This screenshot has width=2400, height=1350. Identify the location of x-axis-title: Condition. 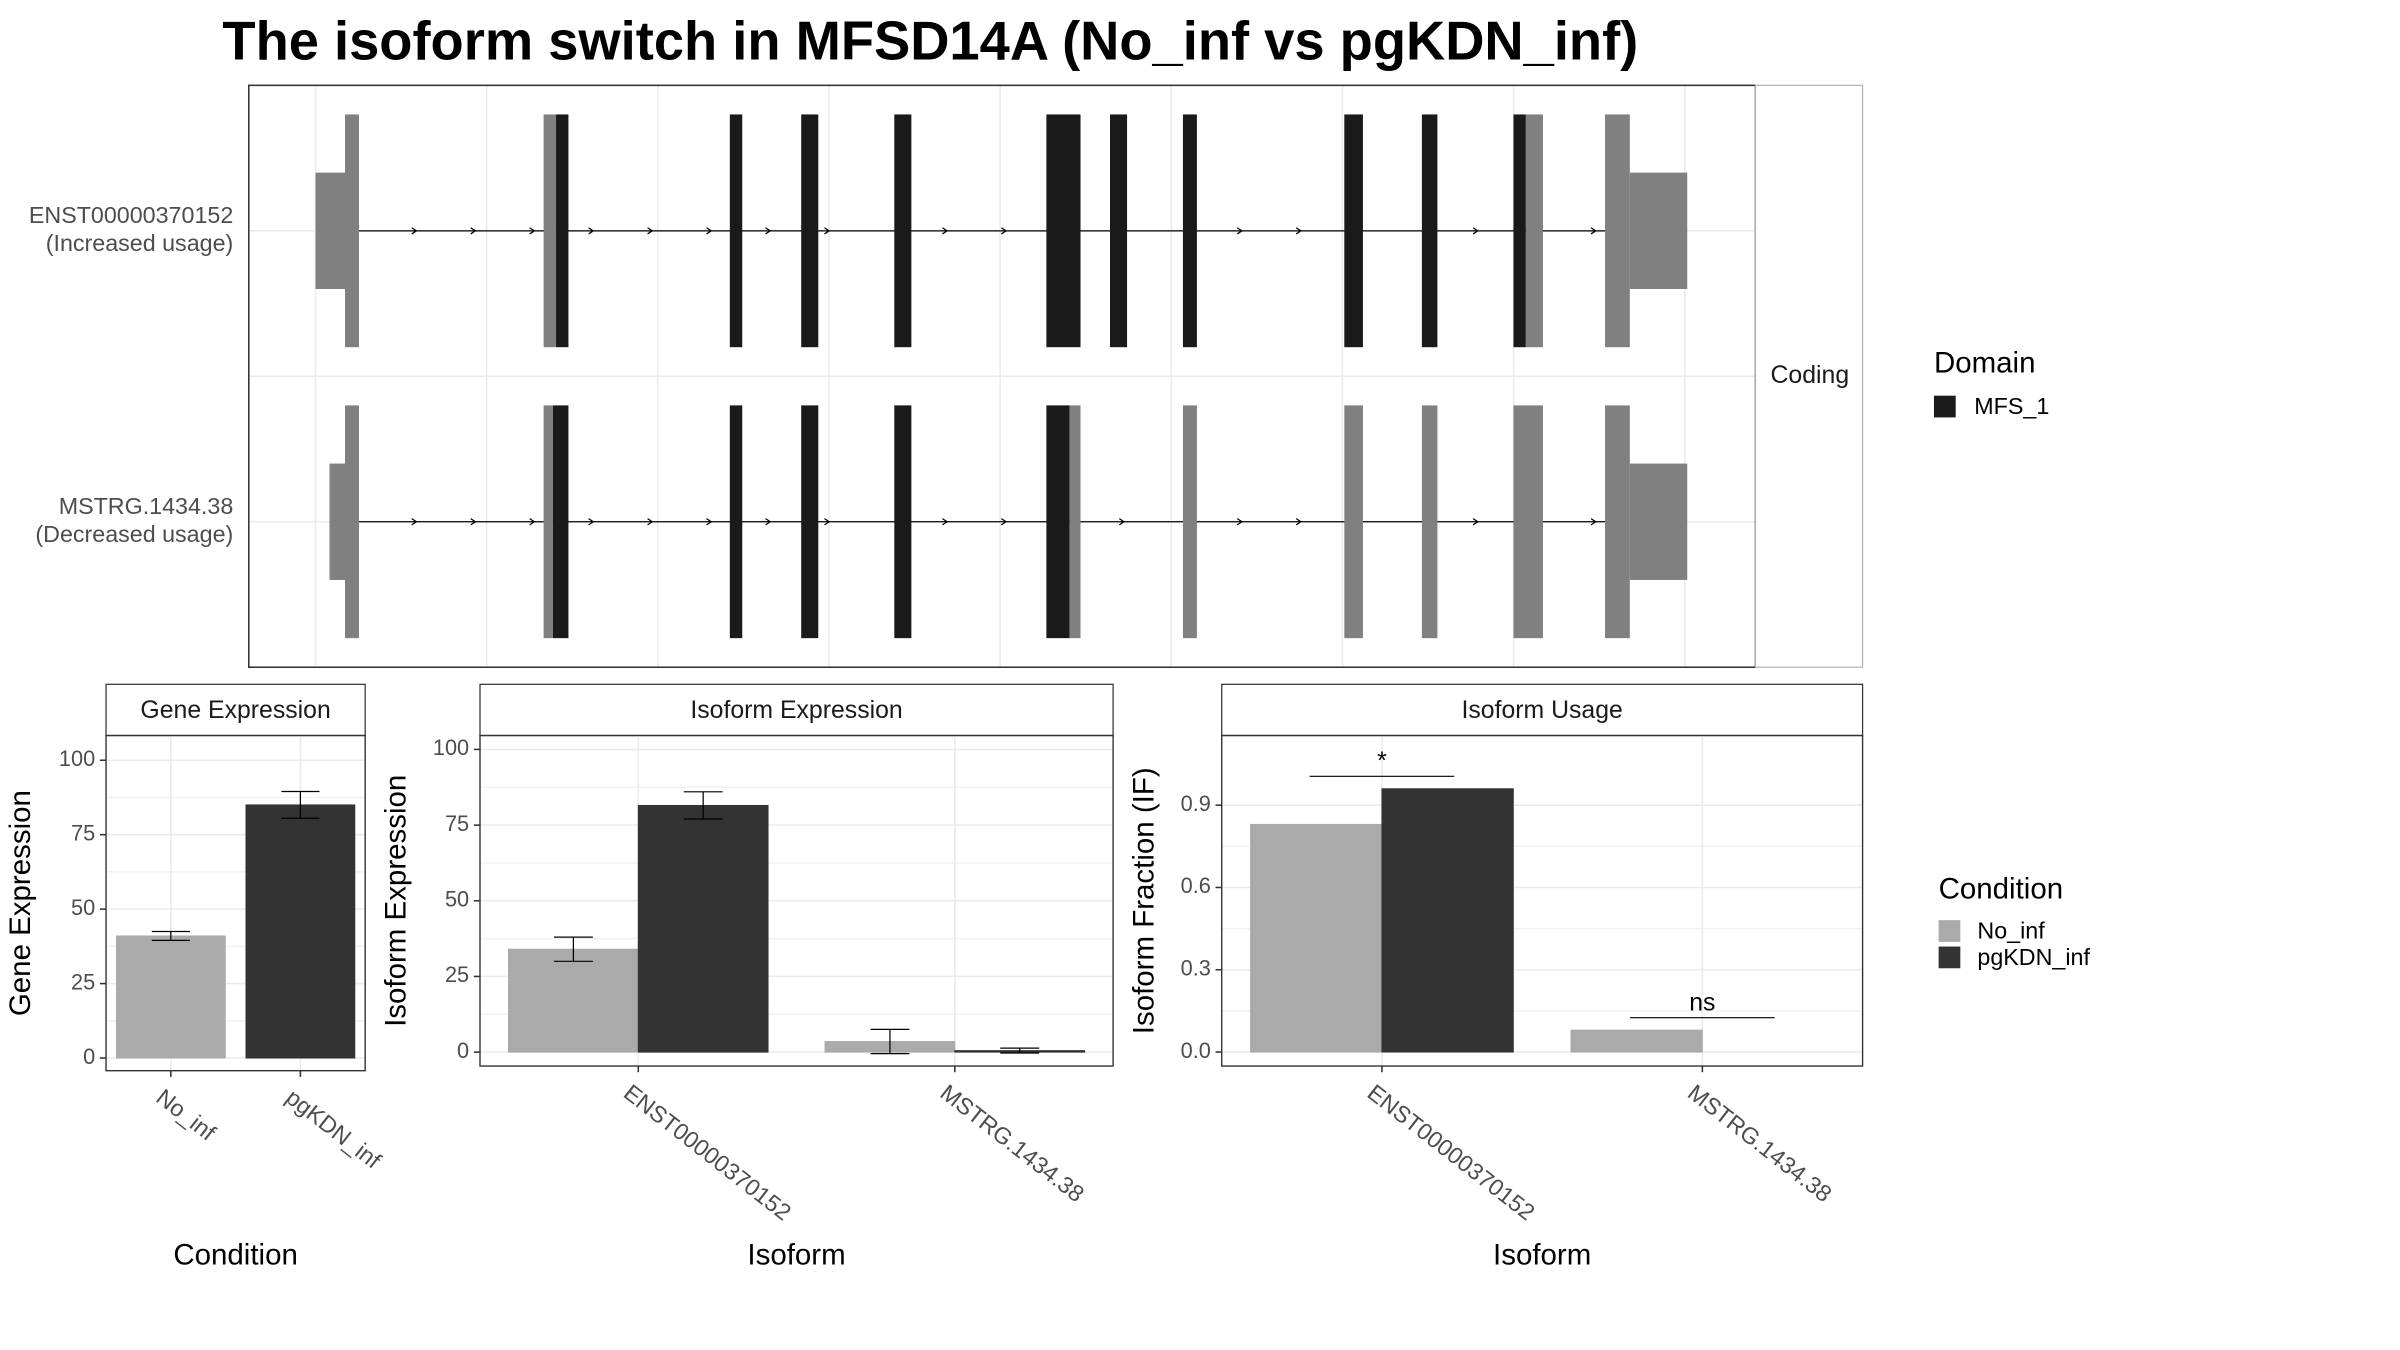
(235, 1255).